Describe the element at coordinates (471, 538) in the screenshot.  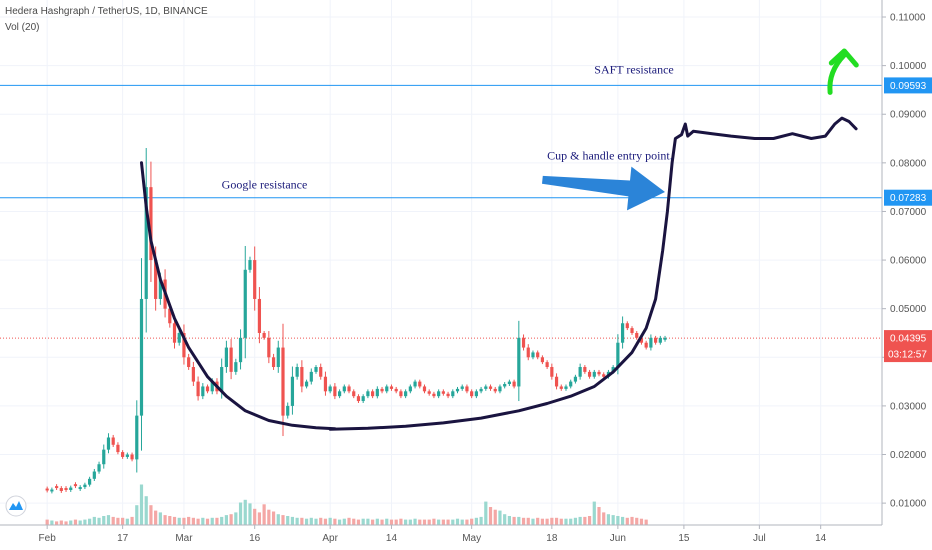
I see `time-tick-label: May` at that location.